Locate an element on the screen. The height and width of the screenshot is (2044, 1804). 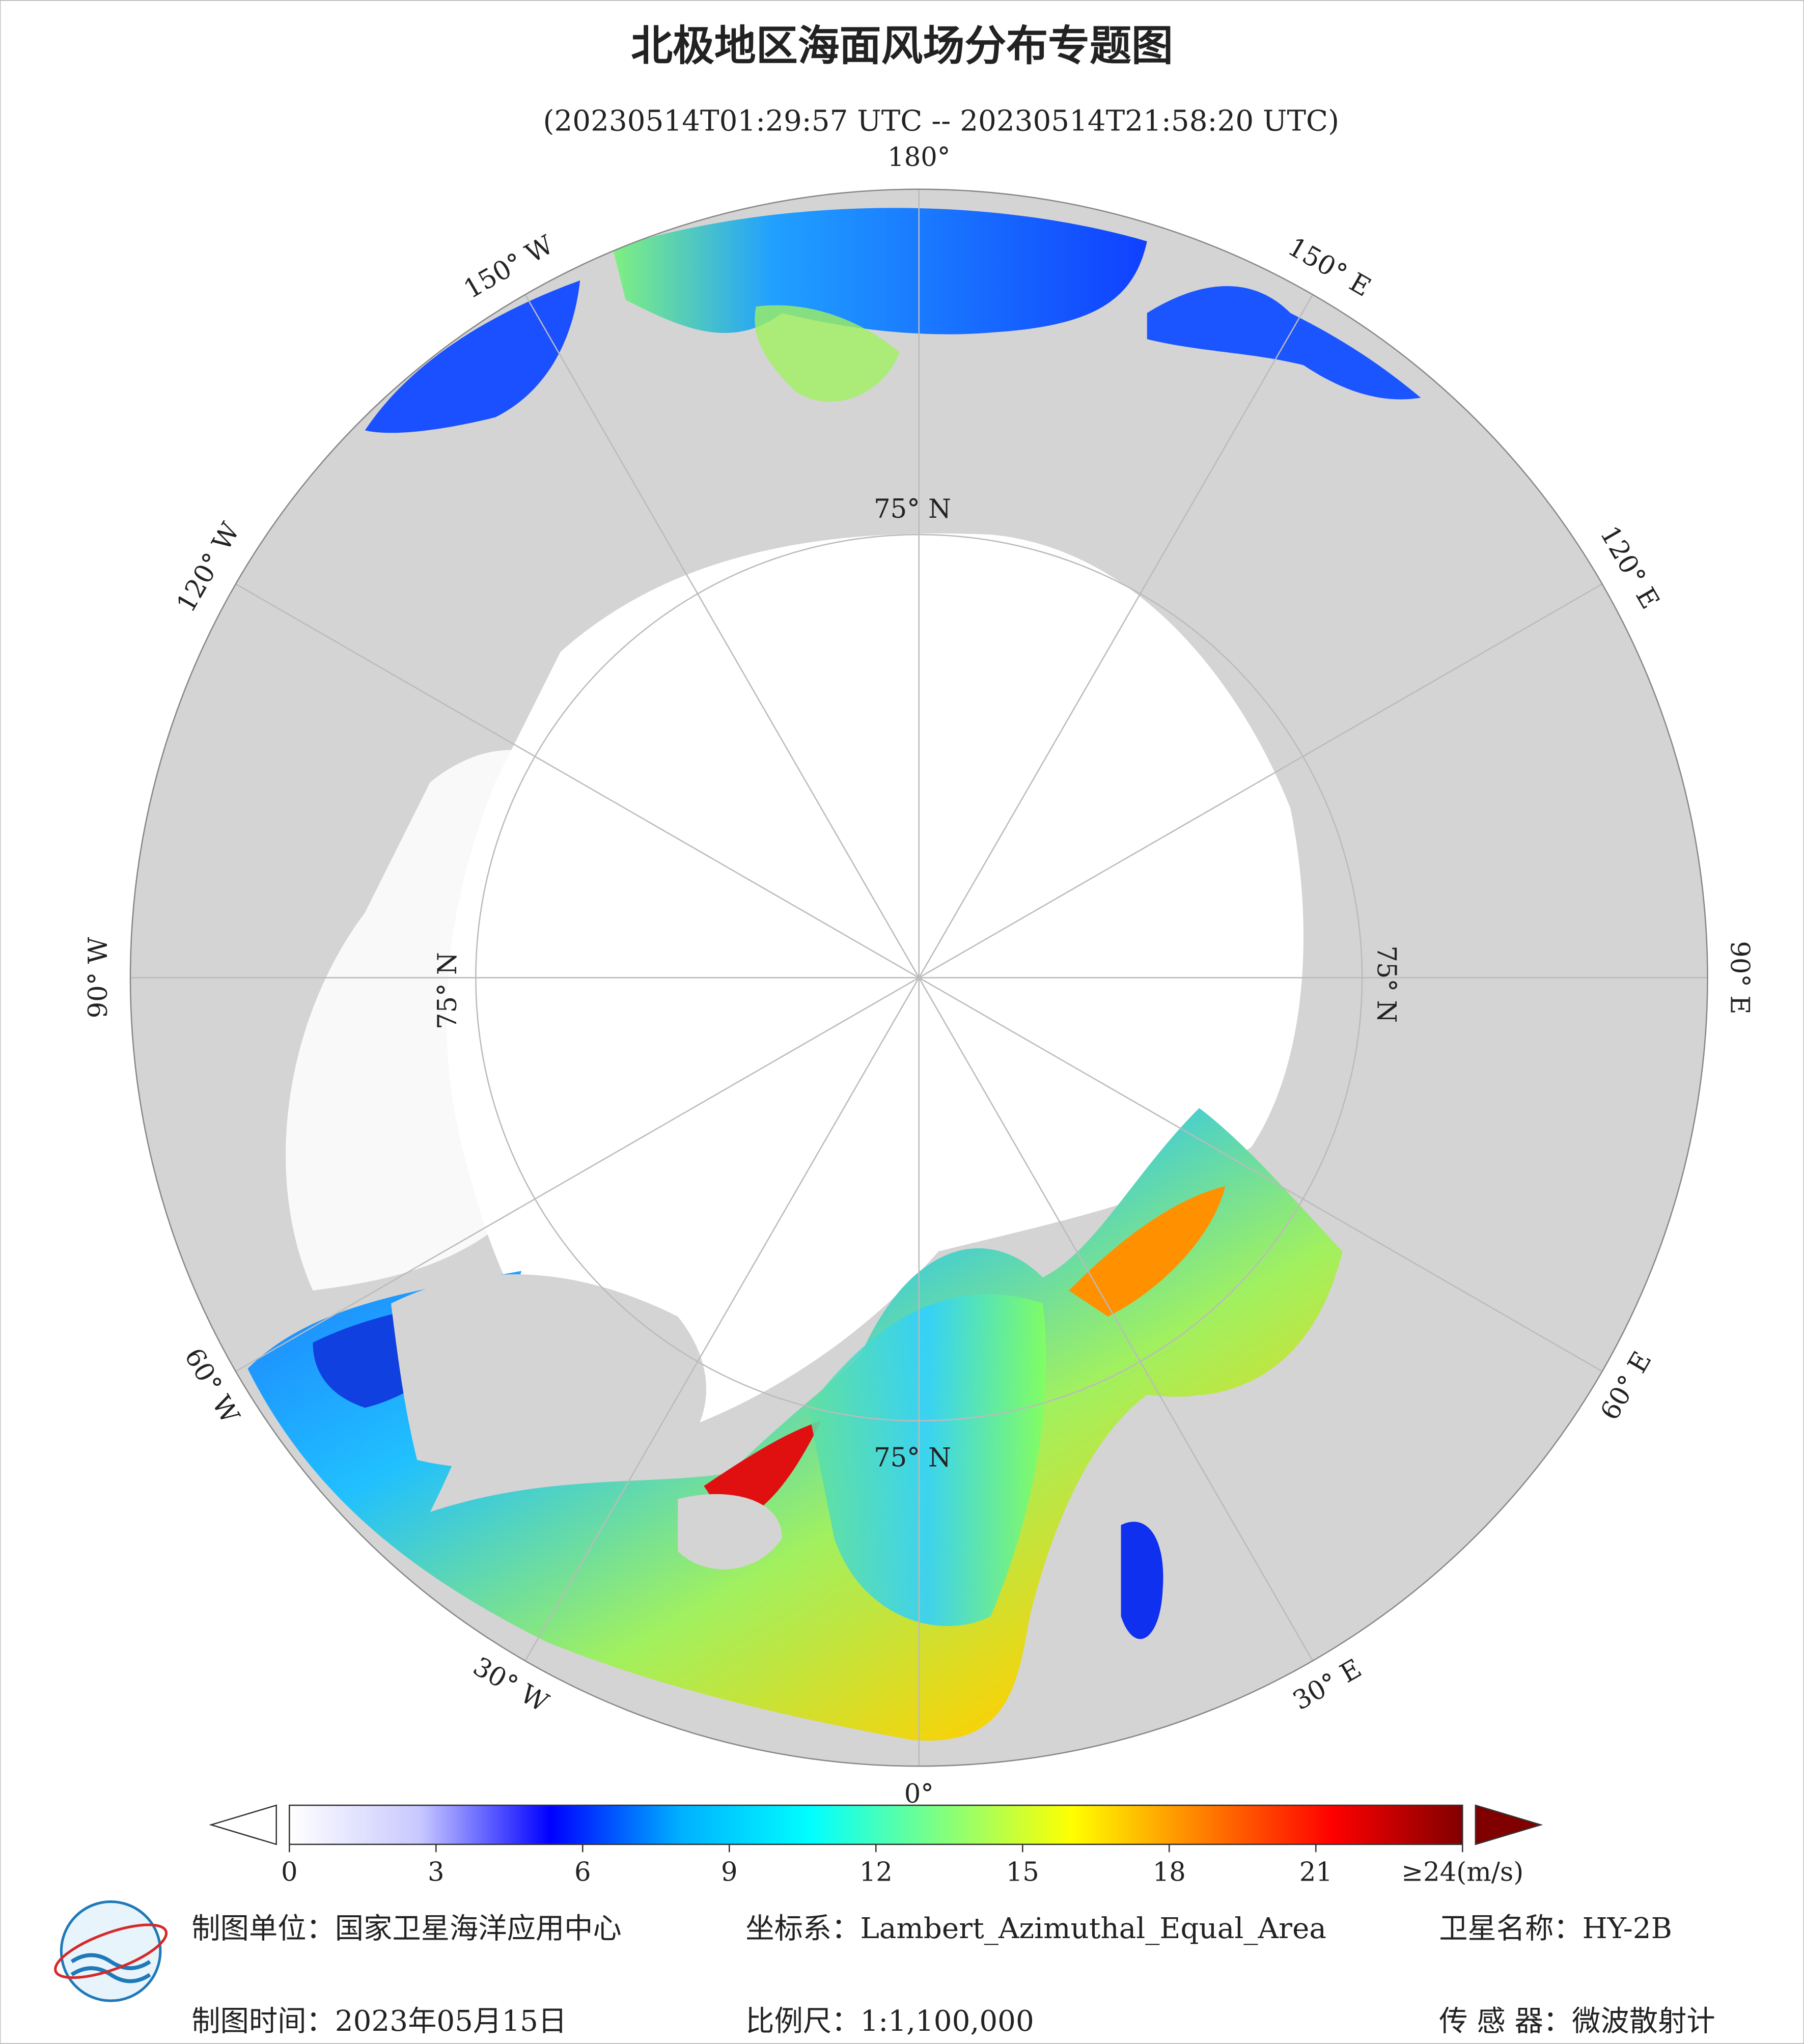
iceland is located at coordinates (730, 1532).